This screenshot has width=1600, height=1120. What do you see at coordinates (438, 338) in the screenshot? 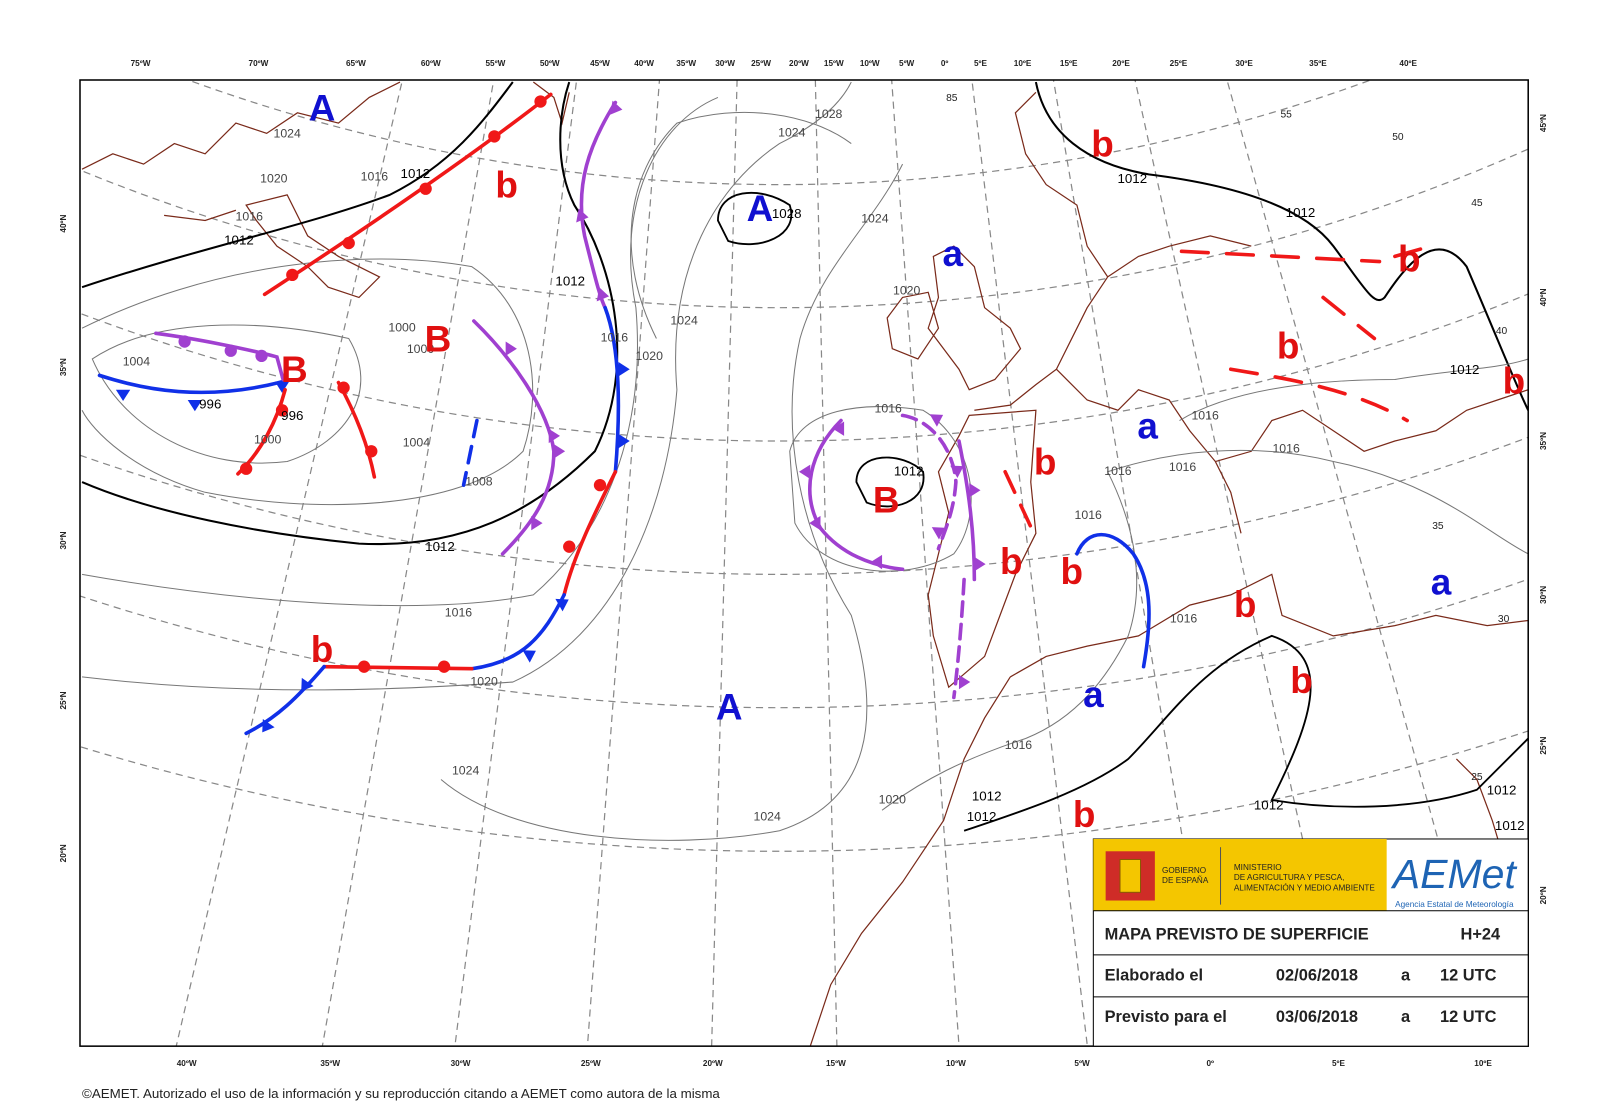
I see `pressure-center: B` at bounding box center [438, 338].